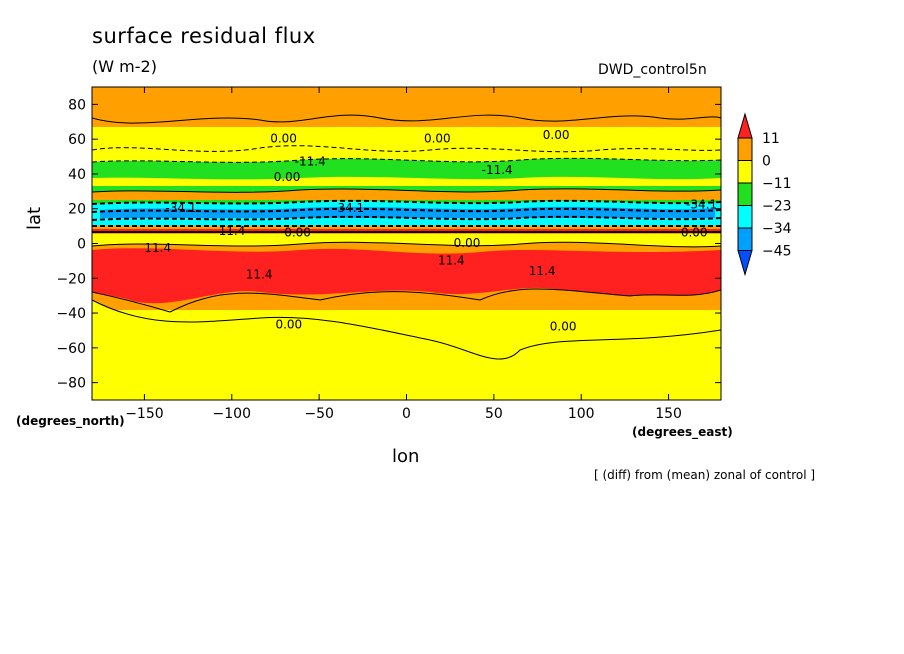 The image size is (904, 654). What do you see at coordinates (745, 125) in the screenshot?
I see `colorbar-top-arrow` at bounding box center [745, 125].